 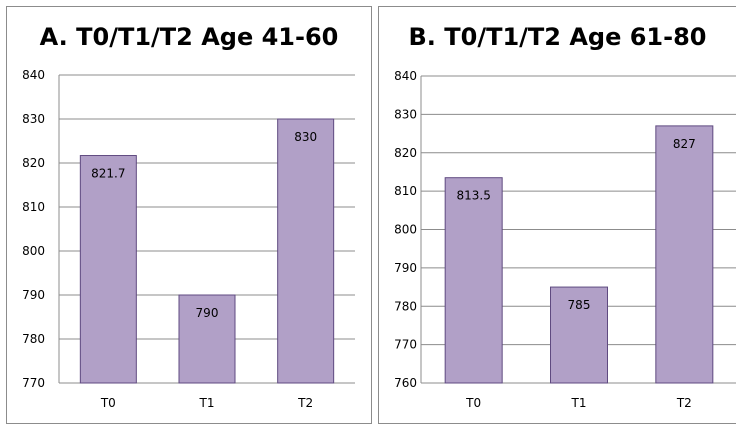 What do you see at coordinates (473, 196) in the screenshot?
I see `data-label: 813.5` at bounding box center [473, 196].